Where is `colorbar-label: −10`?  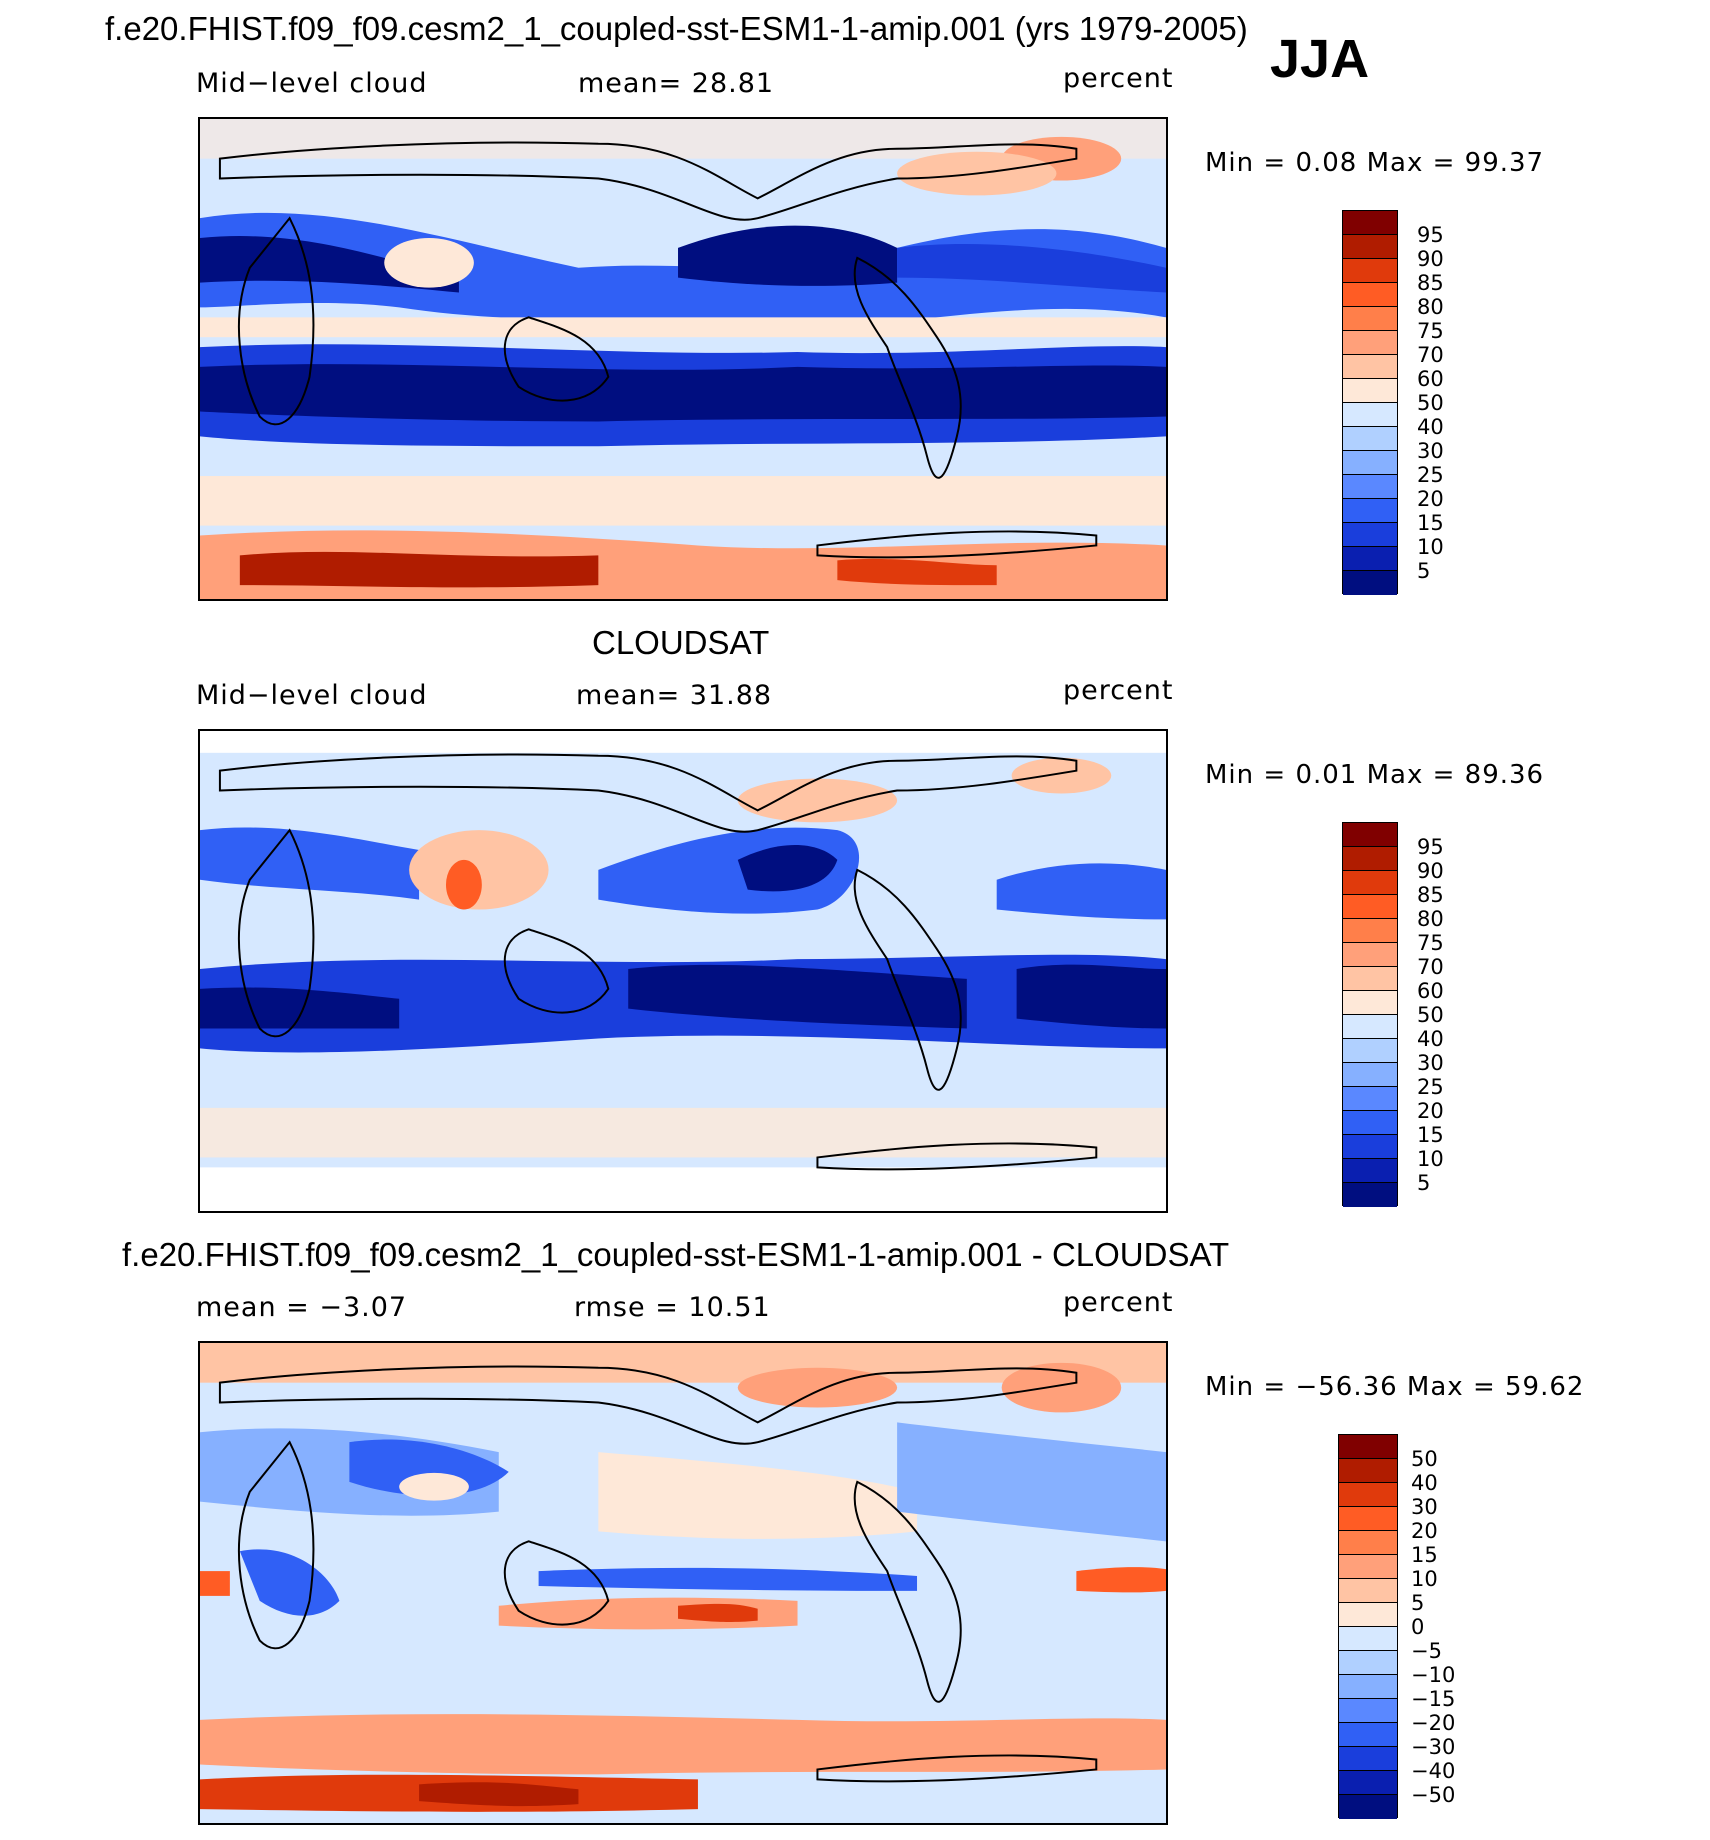 colorbar-label: −10 is located at coordinates (1433, 1675).